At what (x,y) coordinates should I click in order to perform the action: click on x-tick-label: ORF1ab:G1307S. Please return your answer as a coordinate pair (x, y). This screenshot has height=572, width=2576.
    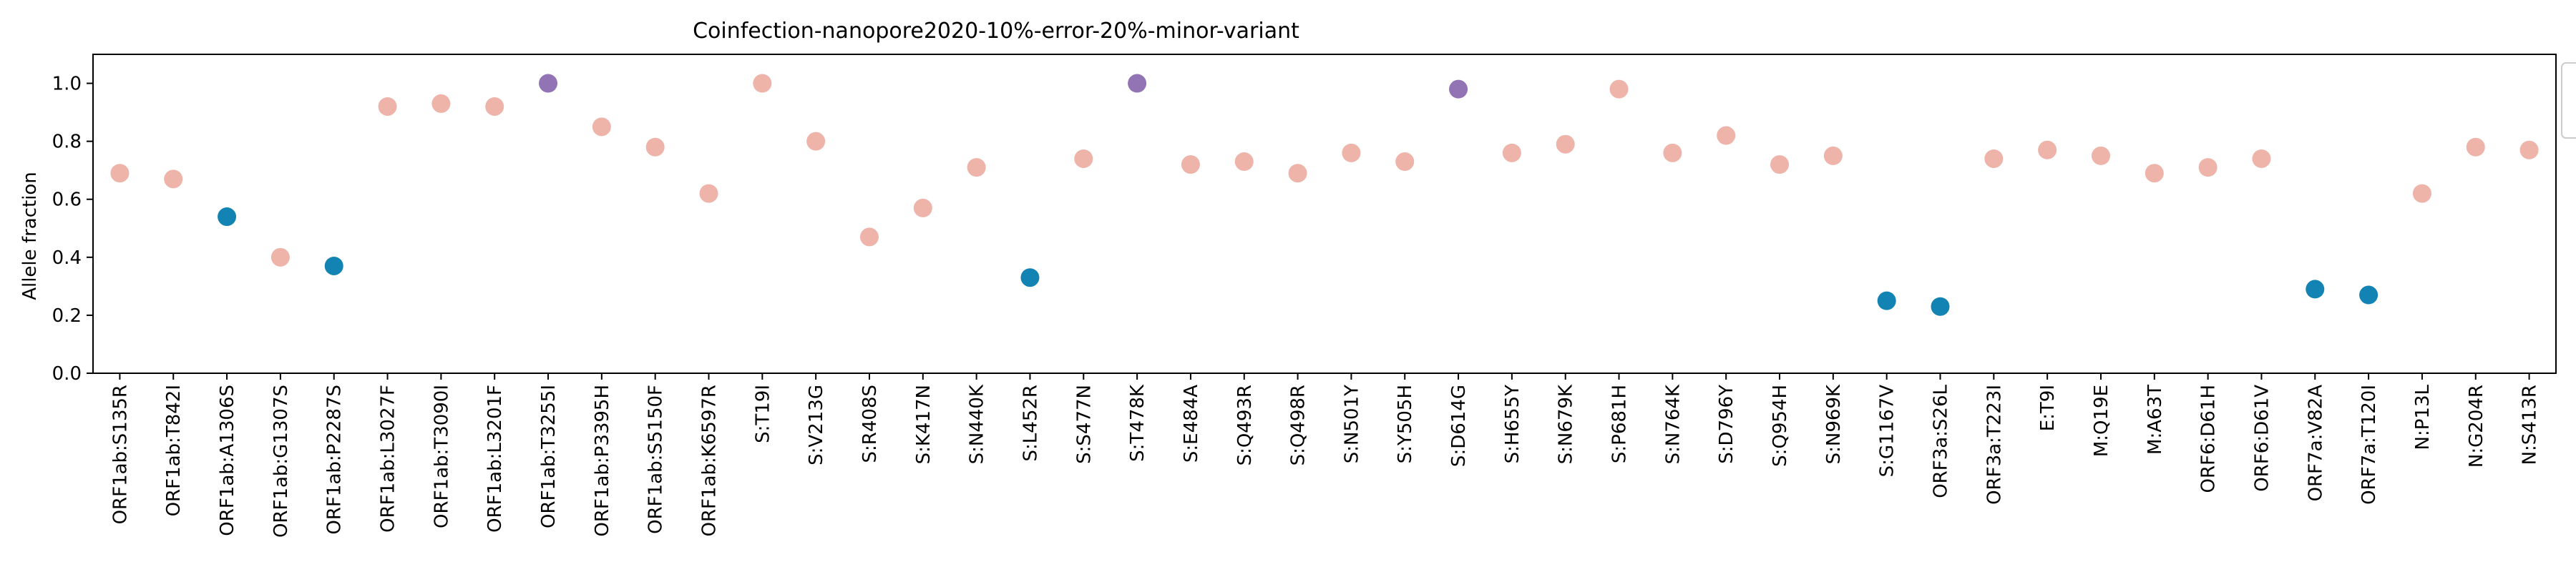
    Looking at the image, I should click on (281, 461).